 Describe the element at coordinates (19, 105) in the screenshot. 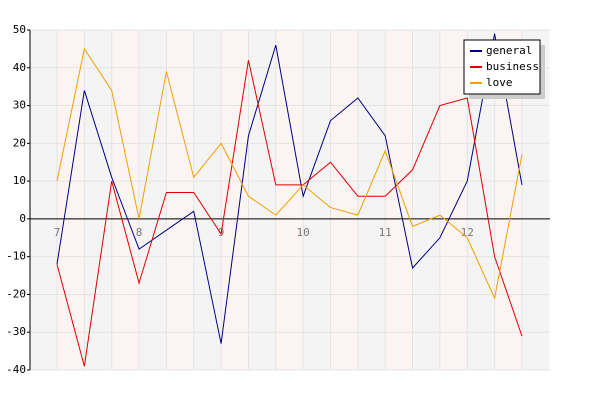

I see `y-tick-label: 30` at that location.